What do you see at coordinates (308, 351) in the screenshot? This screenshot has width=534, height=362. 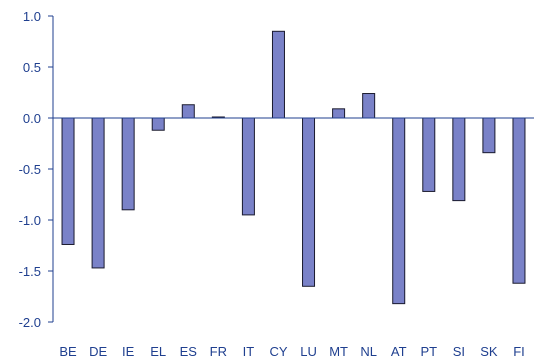 I see `x-category-label: LU` at bounding box center [308, 351].